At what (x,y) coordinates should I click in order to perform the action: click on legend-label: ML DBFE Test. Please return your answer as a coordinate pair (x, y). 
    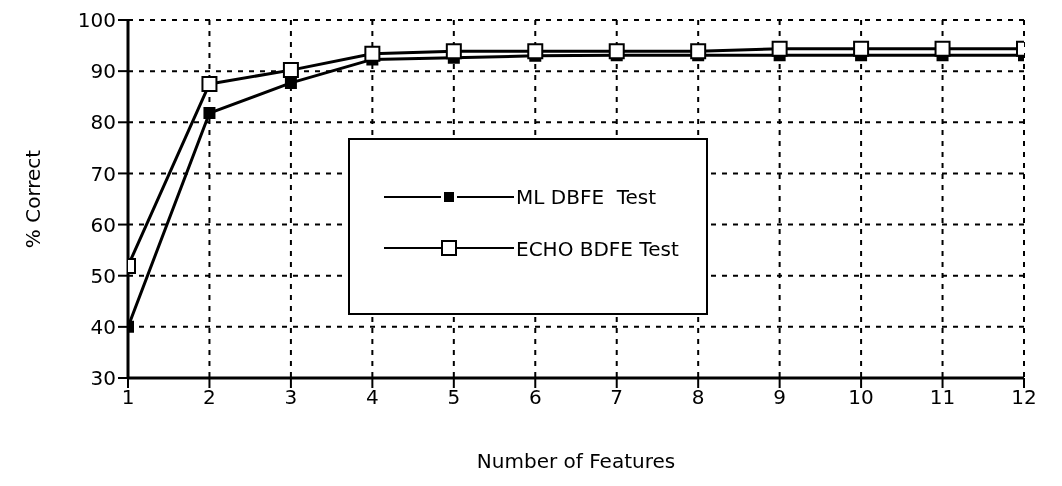
    Looking at the image, I should click on (586, 196).